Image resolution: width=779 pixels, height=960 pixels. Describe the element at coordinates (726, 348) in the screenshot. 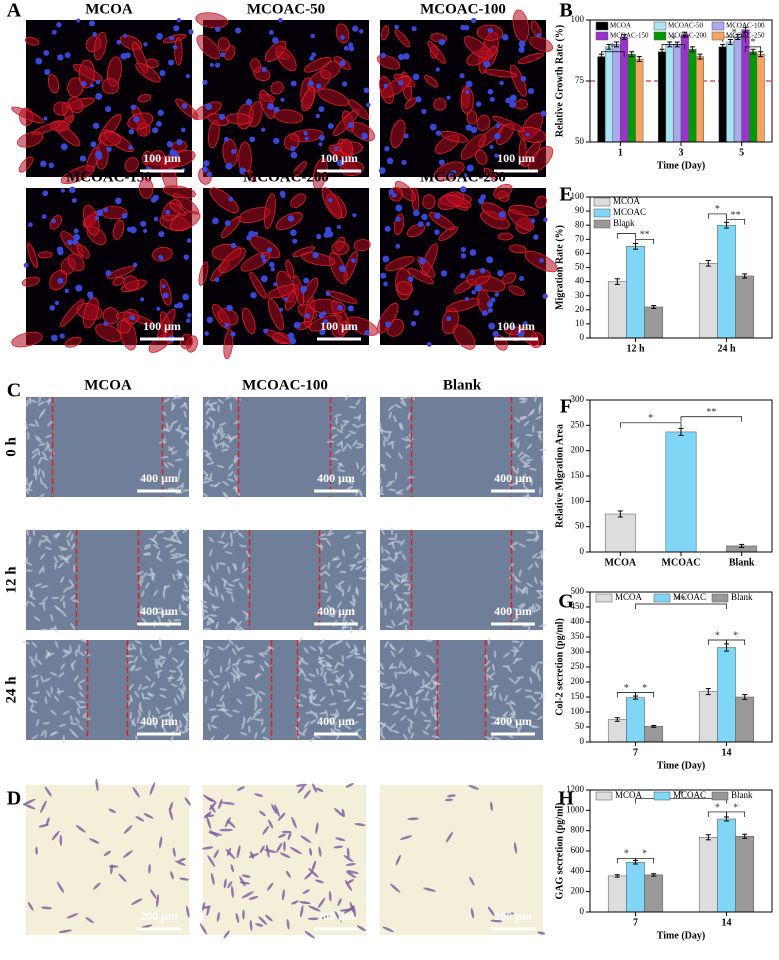

I see `x-tick-label: 24 h` at that location.